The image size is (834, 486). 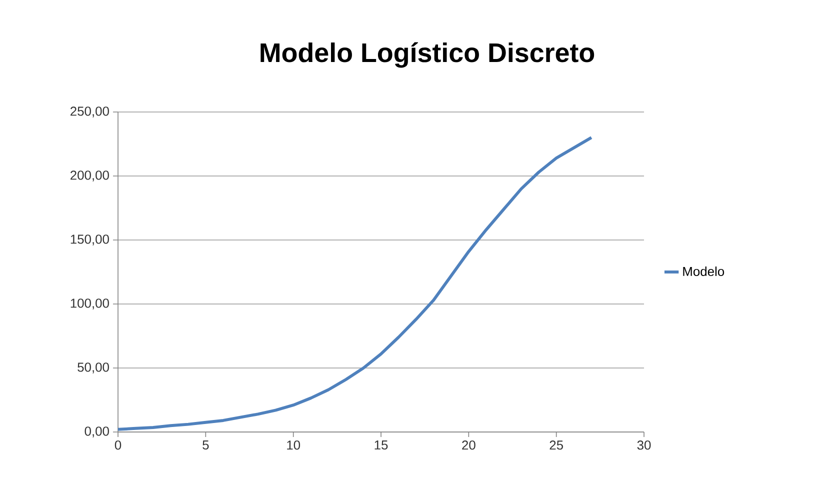 I want to click on x-tick-label: 25, so click(x=556, y=445).